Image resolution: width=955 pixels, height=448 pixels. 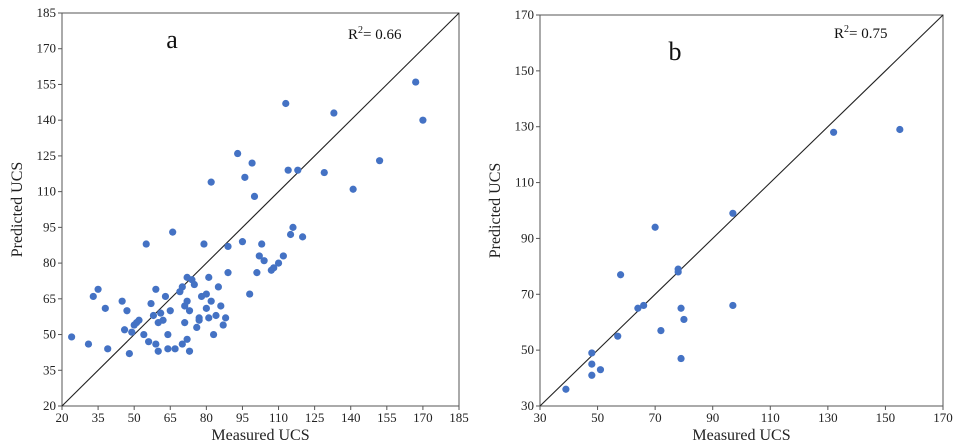 I want to click on y-tick-label: 155, so click(x=47, y=83).